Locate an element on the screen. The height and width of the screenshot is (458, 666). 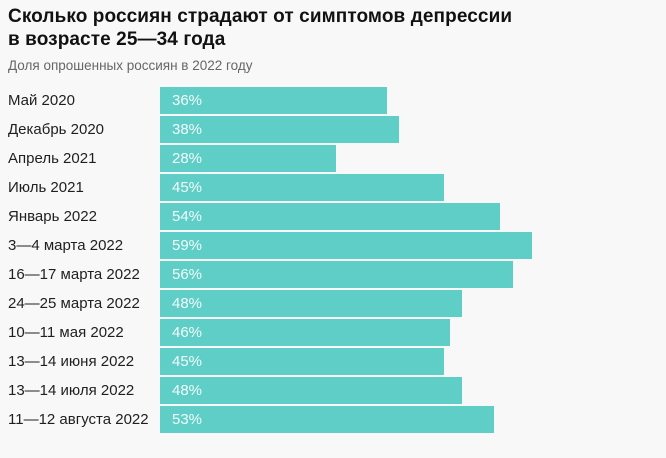
value-label: 28% is located at coordinates (187, 158).